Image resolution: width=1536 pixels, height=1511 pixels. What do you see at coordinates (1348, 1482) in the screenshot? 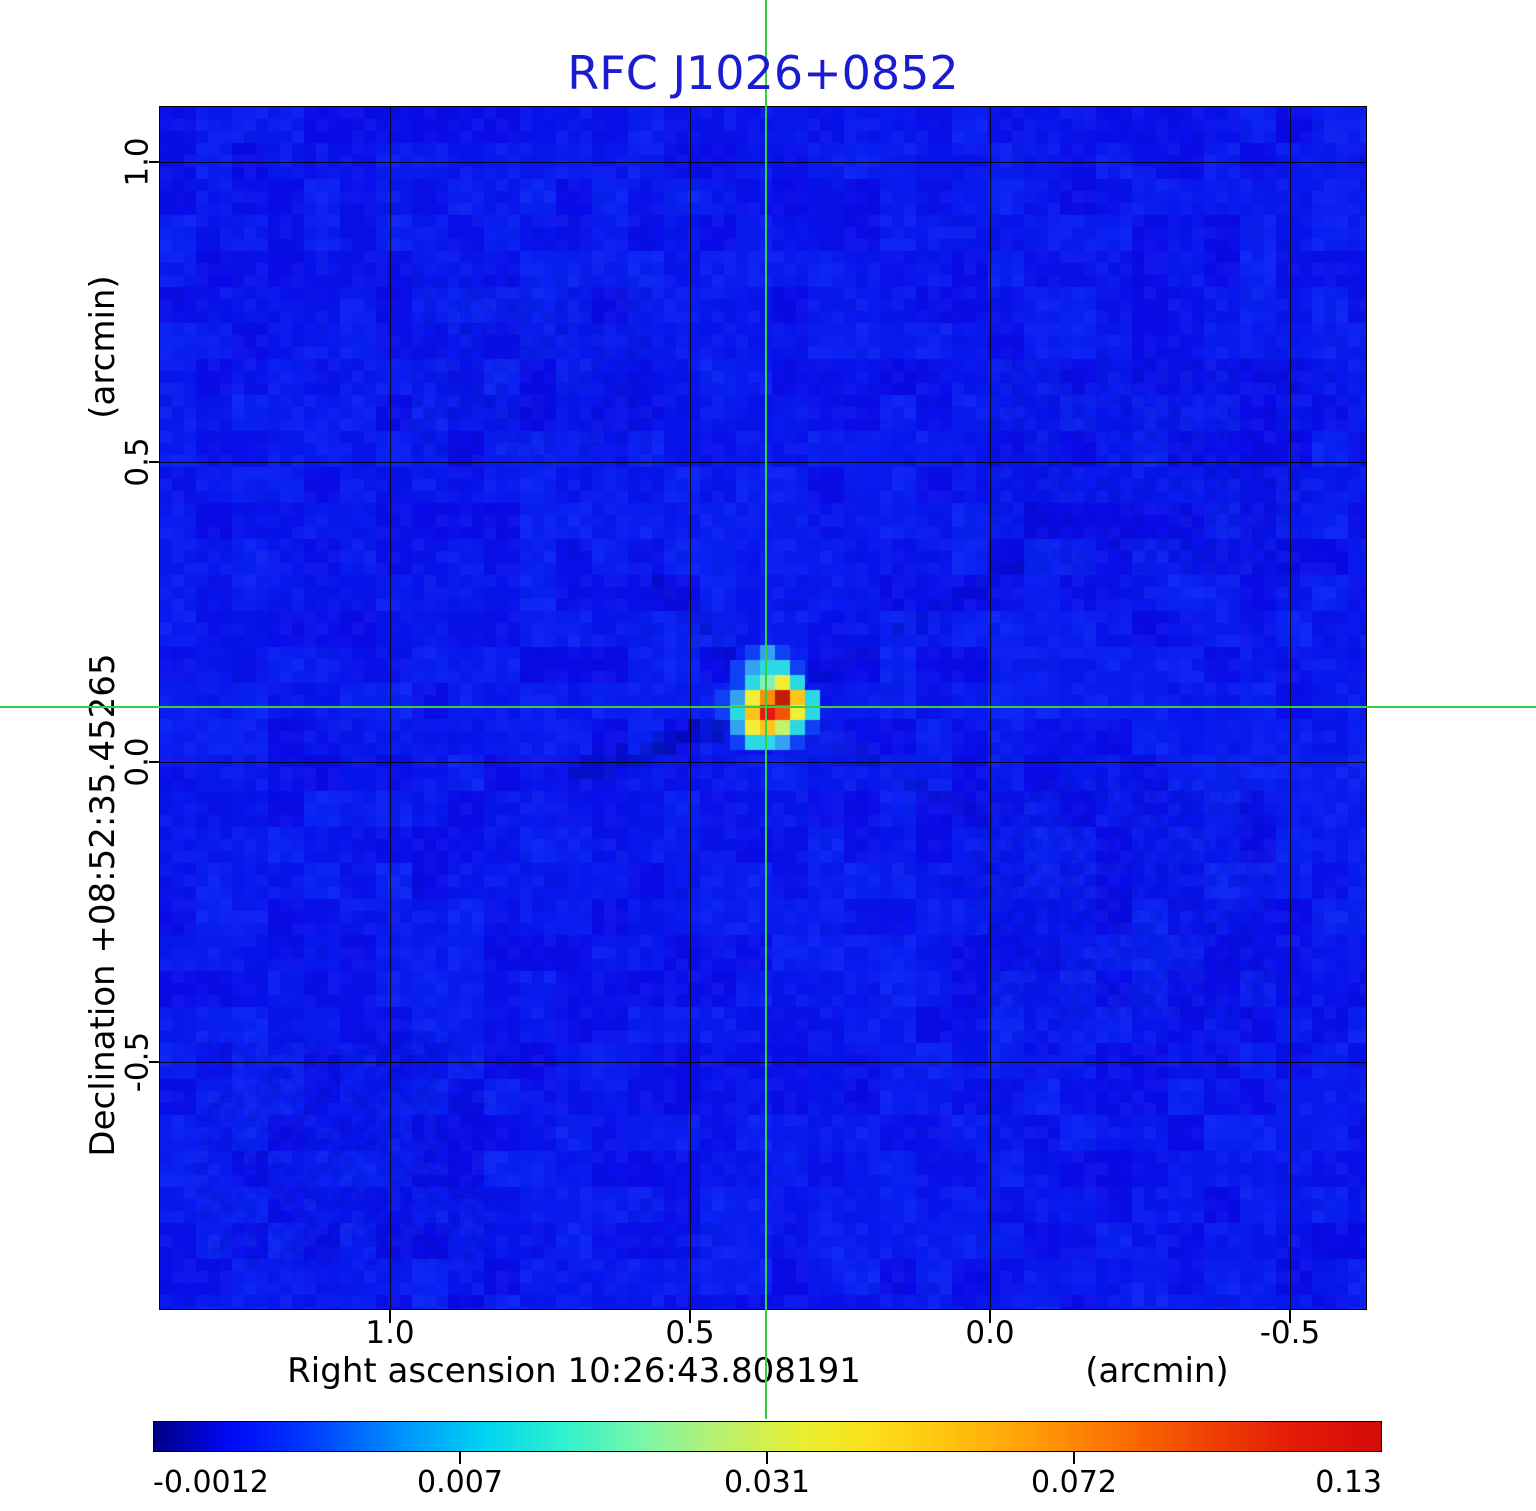
I see `colorbar-tick-label: 0.13` at bounding box center [1348, 1482].